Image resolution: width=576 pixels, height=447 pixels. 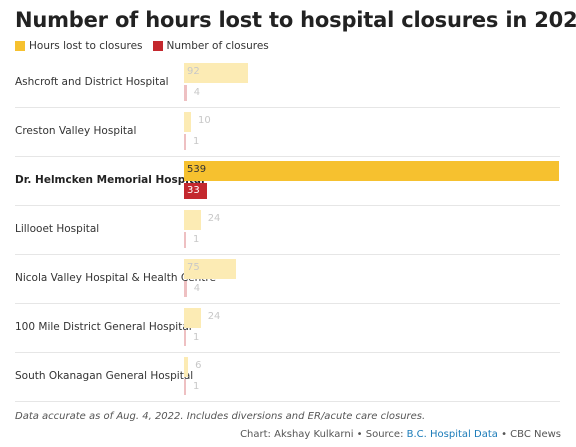 What do you see at coordinates (76, 131) in the screenshot?
I see `category-label: Creston Valley Hospital` at bounding box center [76, 131].